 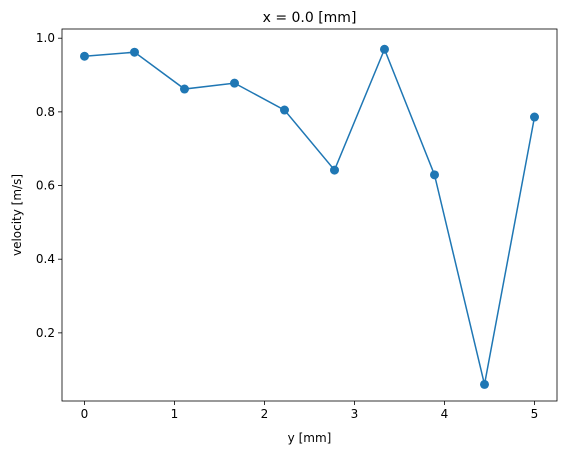 What do you see at coordinates (45, 259) in the screenshot?
I see `y-tick-label: 0.4` at bounding box center [45, 259].